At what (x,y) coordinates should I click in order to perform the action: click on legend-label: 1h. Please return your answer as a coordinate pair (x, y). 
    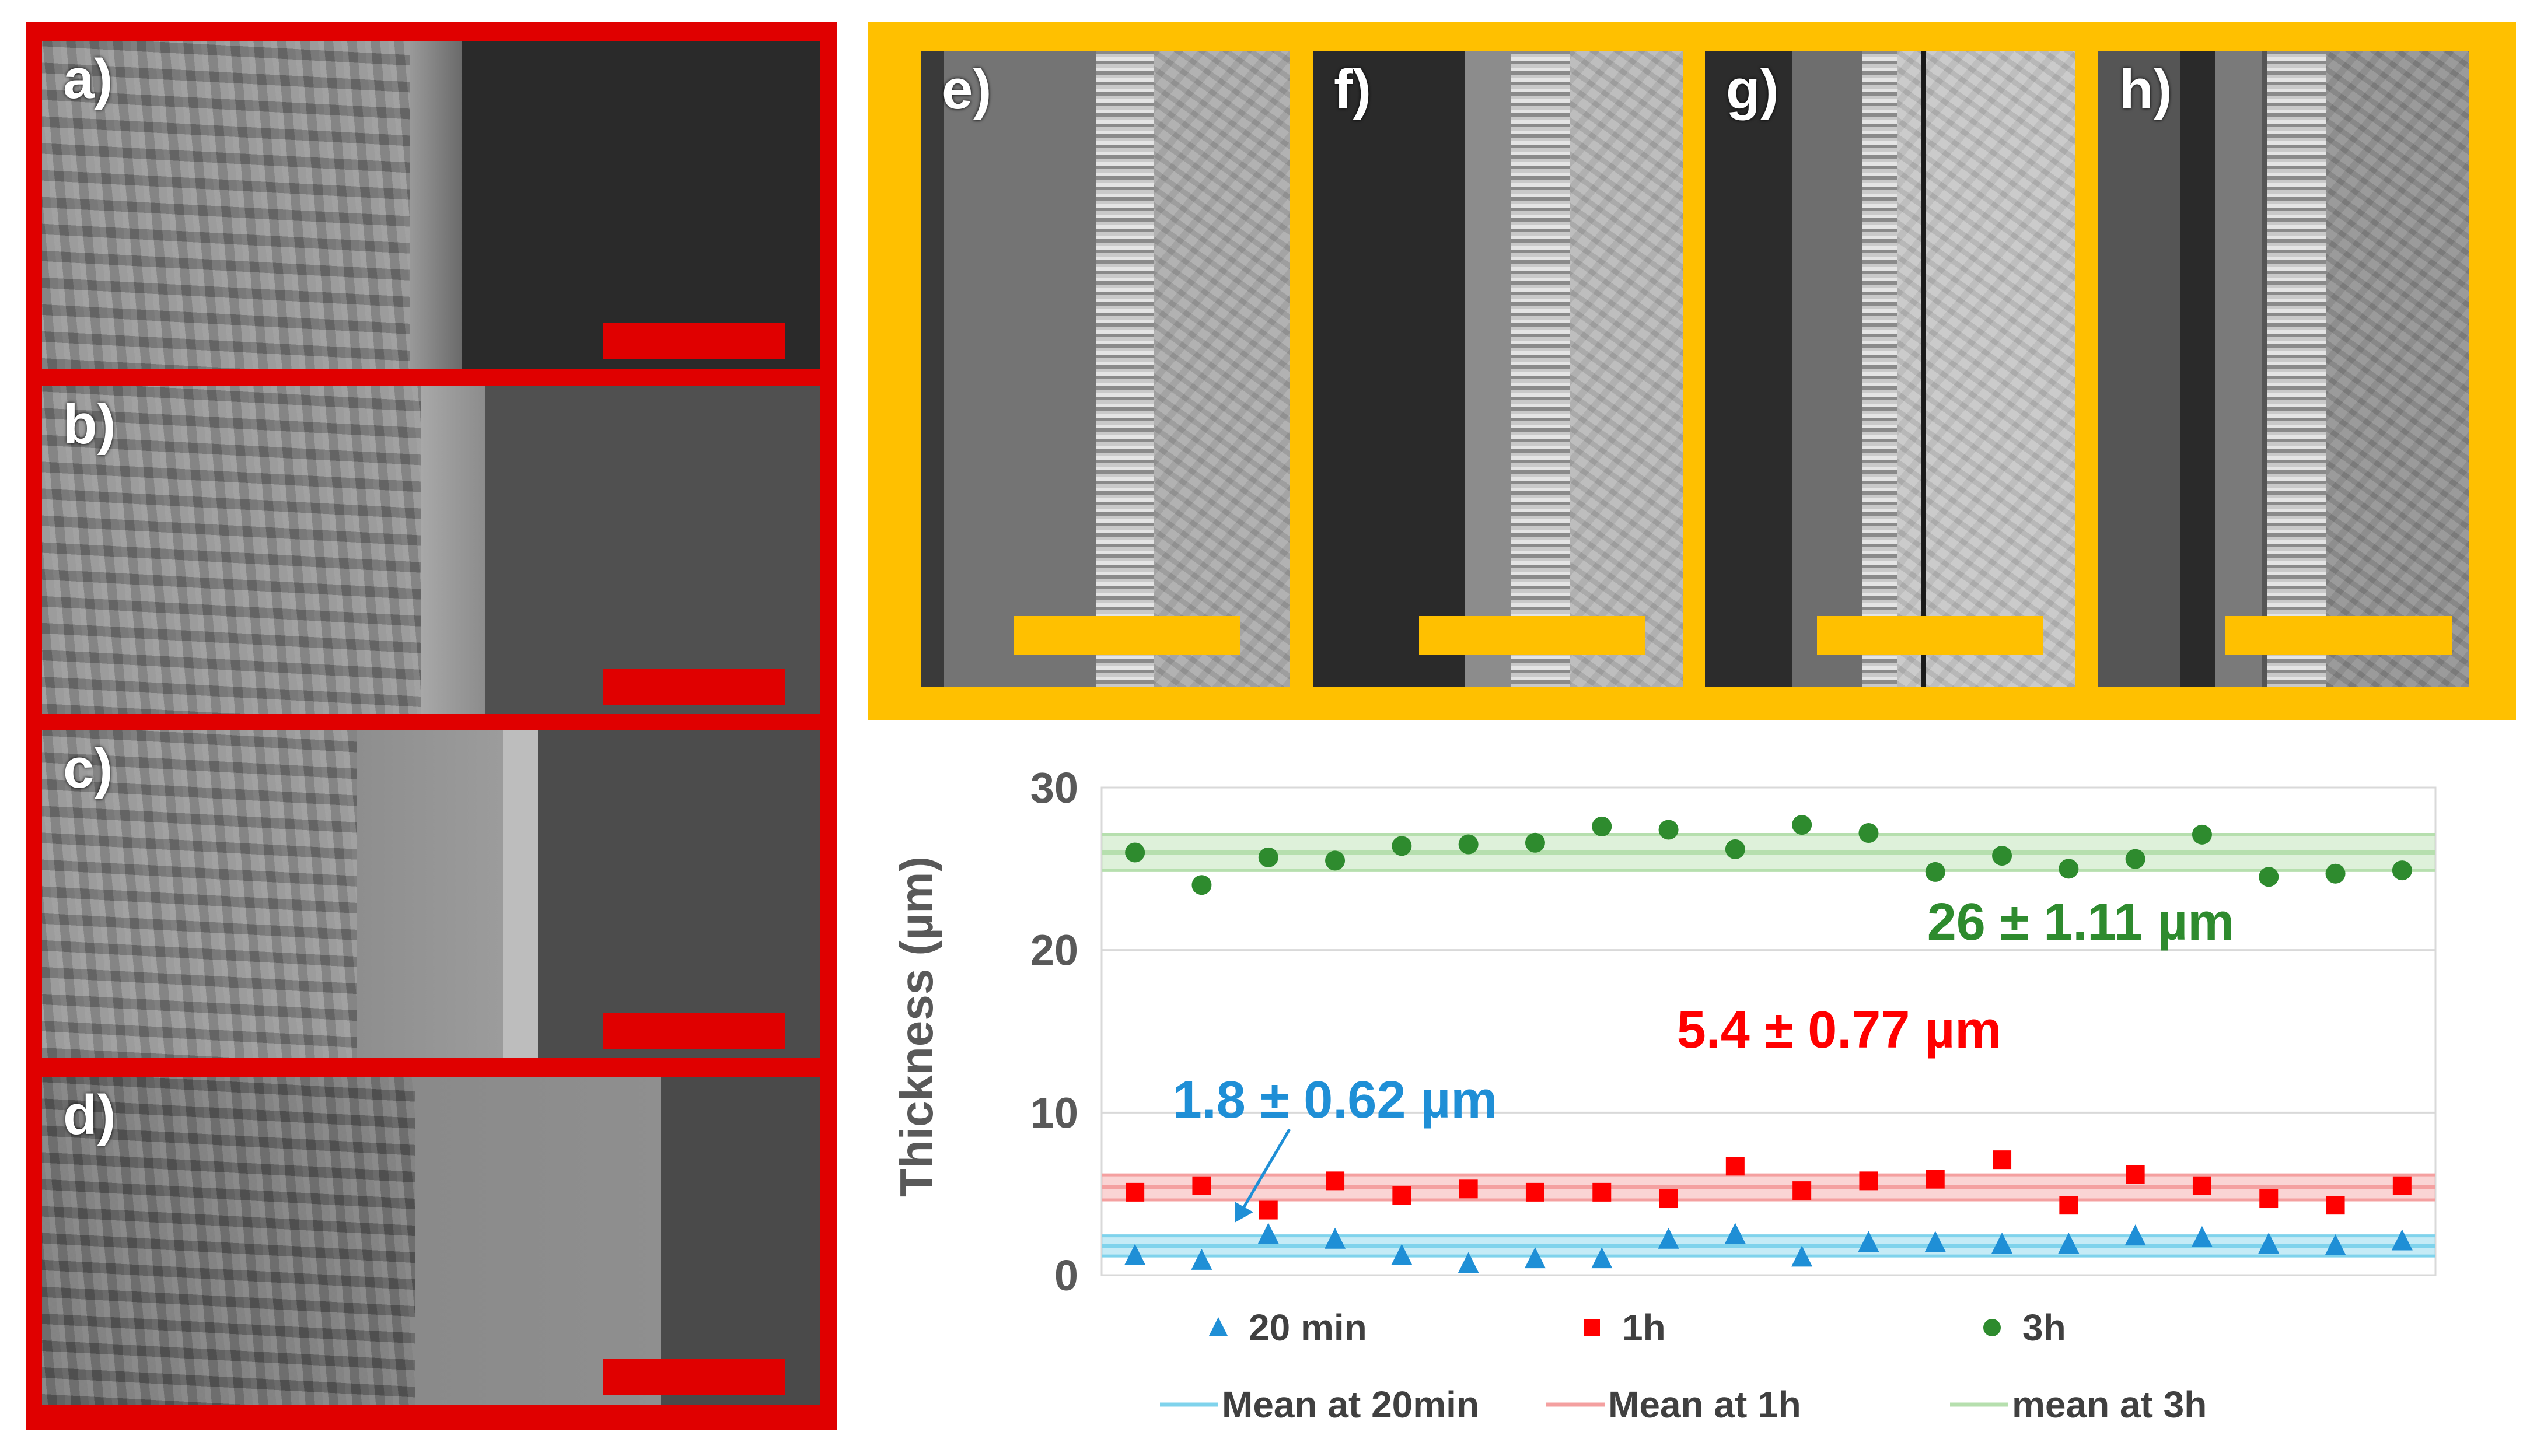
    Looking at the image, I should click on (1644, 1328).